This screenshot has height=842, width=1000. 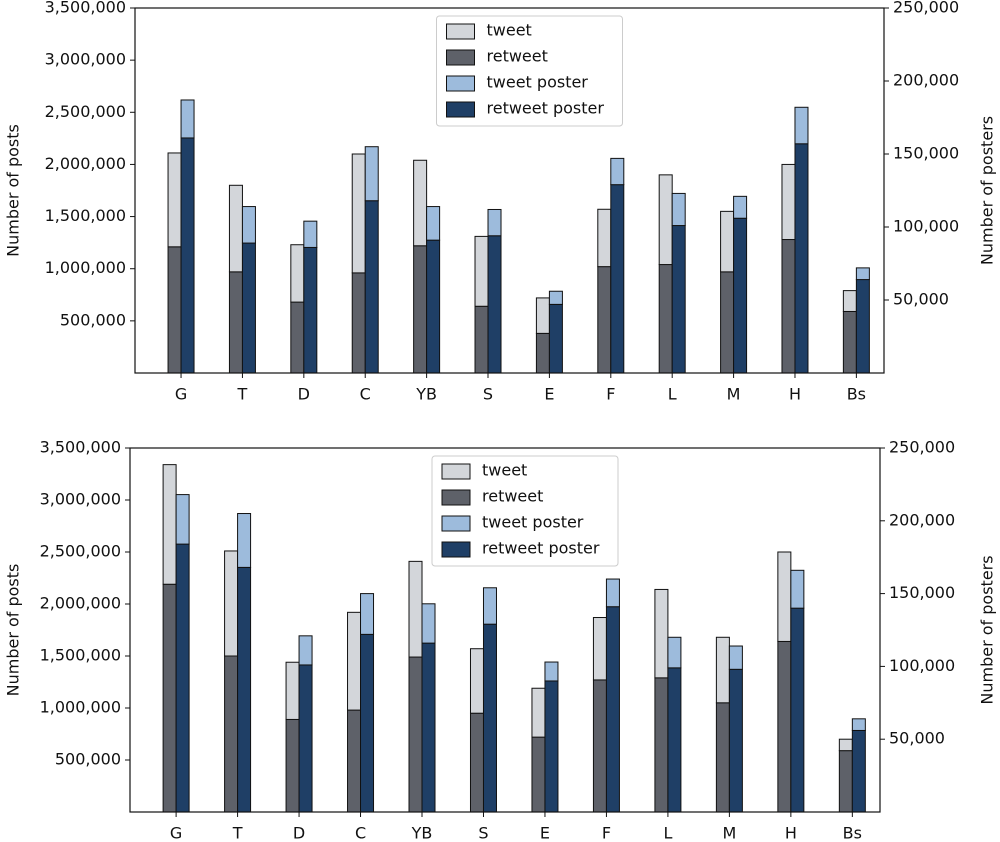 What do you see at coordinates (525, 511) in the screenshot?
I see `legend: tweet retweet tweet poster retweet poster` at bounding box center [525, 511].